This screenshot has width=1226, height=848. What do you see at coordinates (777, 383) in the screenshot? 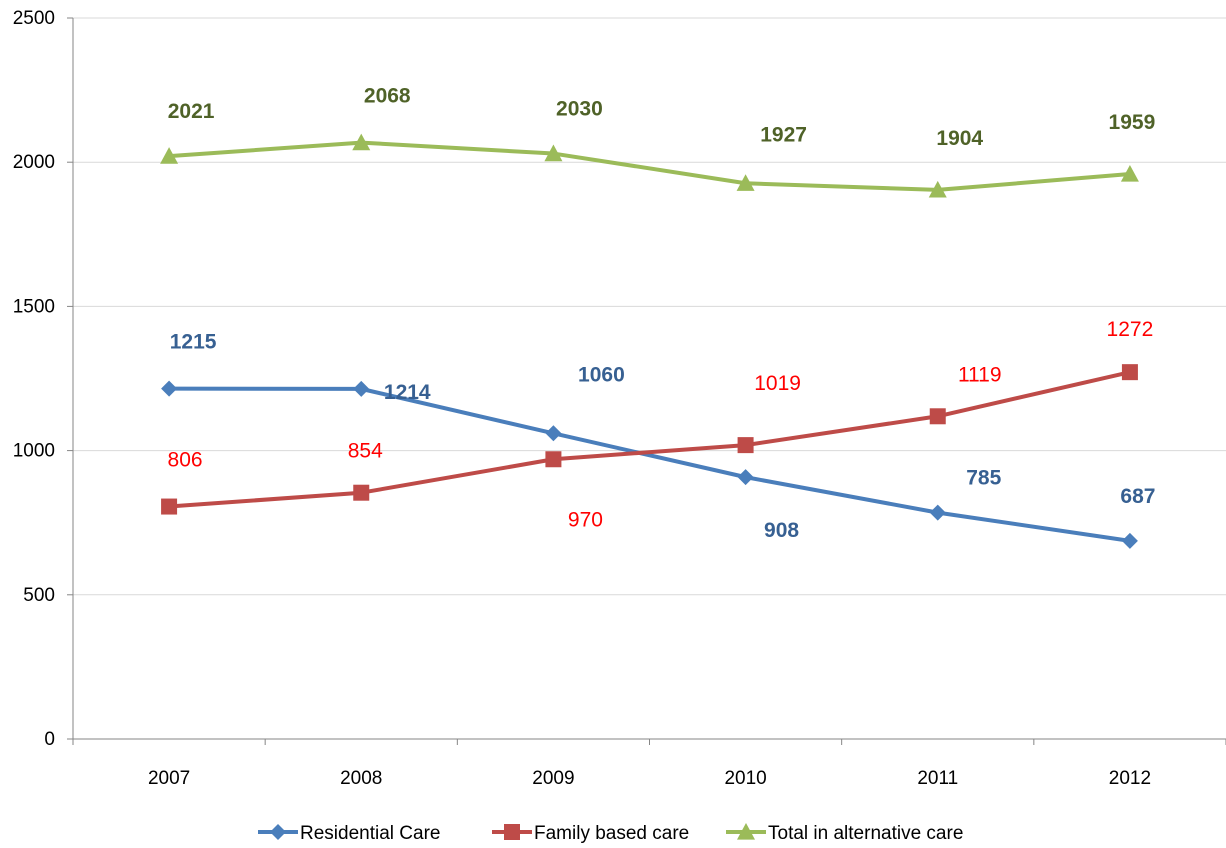
I see `data-label-family-based-care-2010: 1019` at bounding box center [777, 383].